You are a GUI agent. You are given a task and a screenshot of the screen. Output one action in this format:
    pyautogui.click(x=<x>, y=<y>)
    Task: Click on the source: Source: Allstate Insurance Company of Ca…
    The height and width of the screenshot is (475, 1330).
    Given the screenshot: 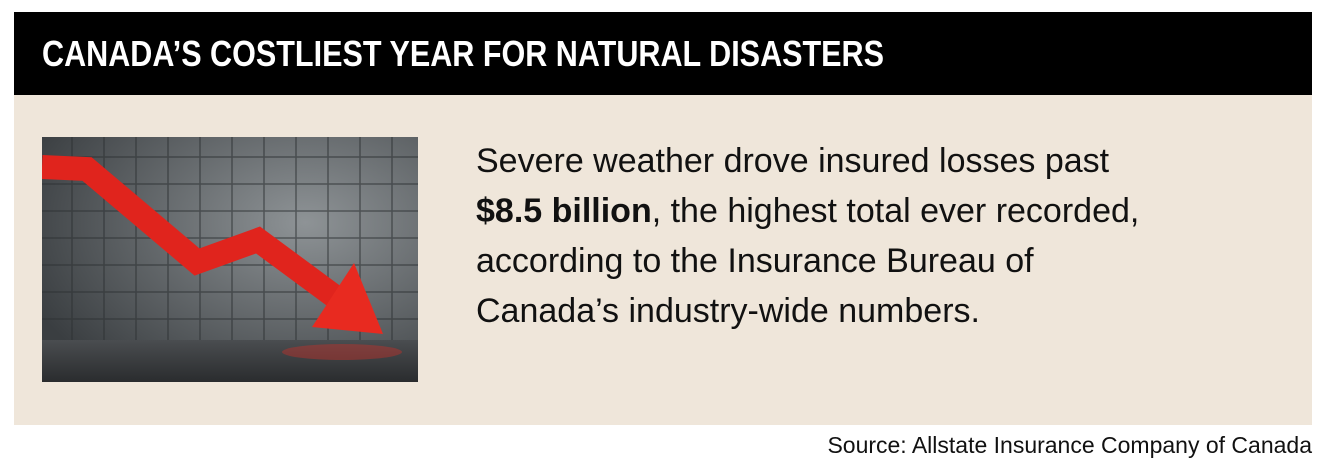 What is the action you would take?
    pyautogui.click(x=1069, y=445)
    